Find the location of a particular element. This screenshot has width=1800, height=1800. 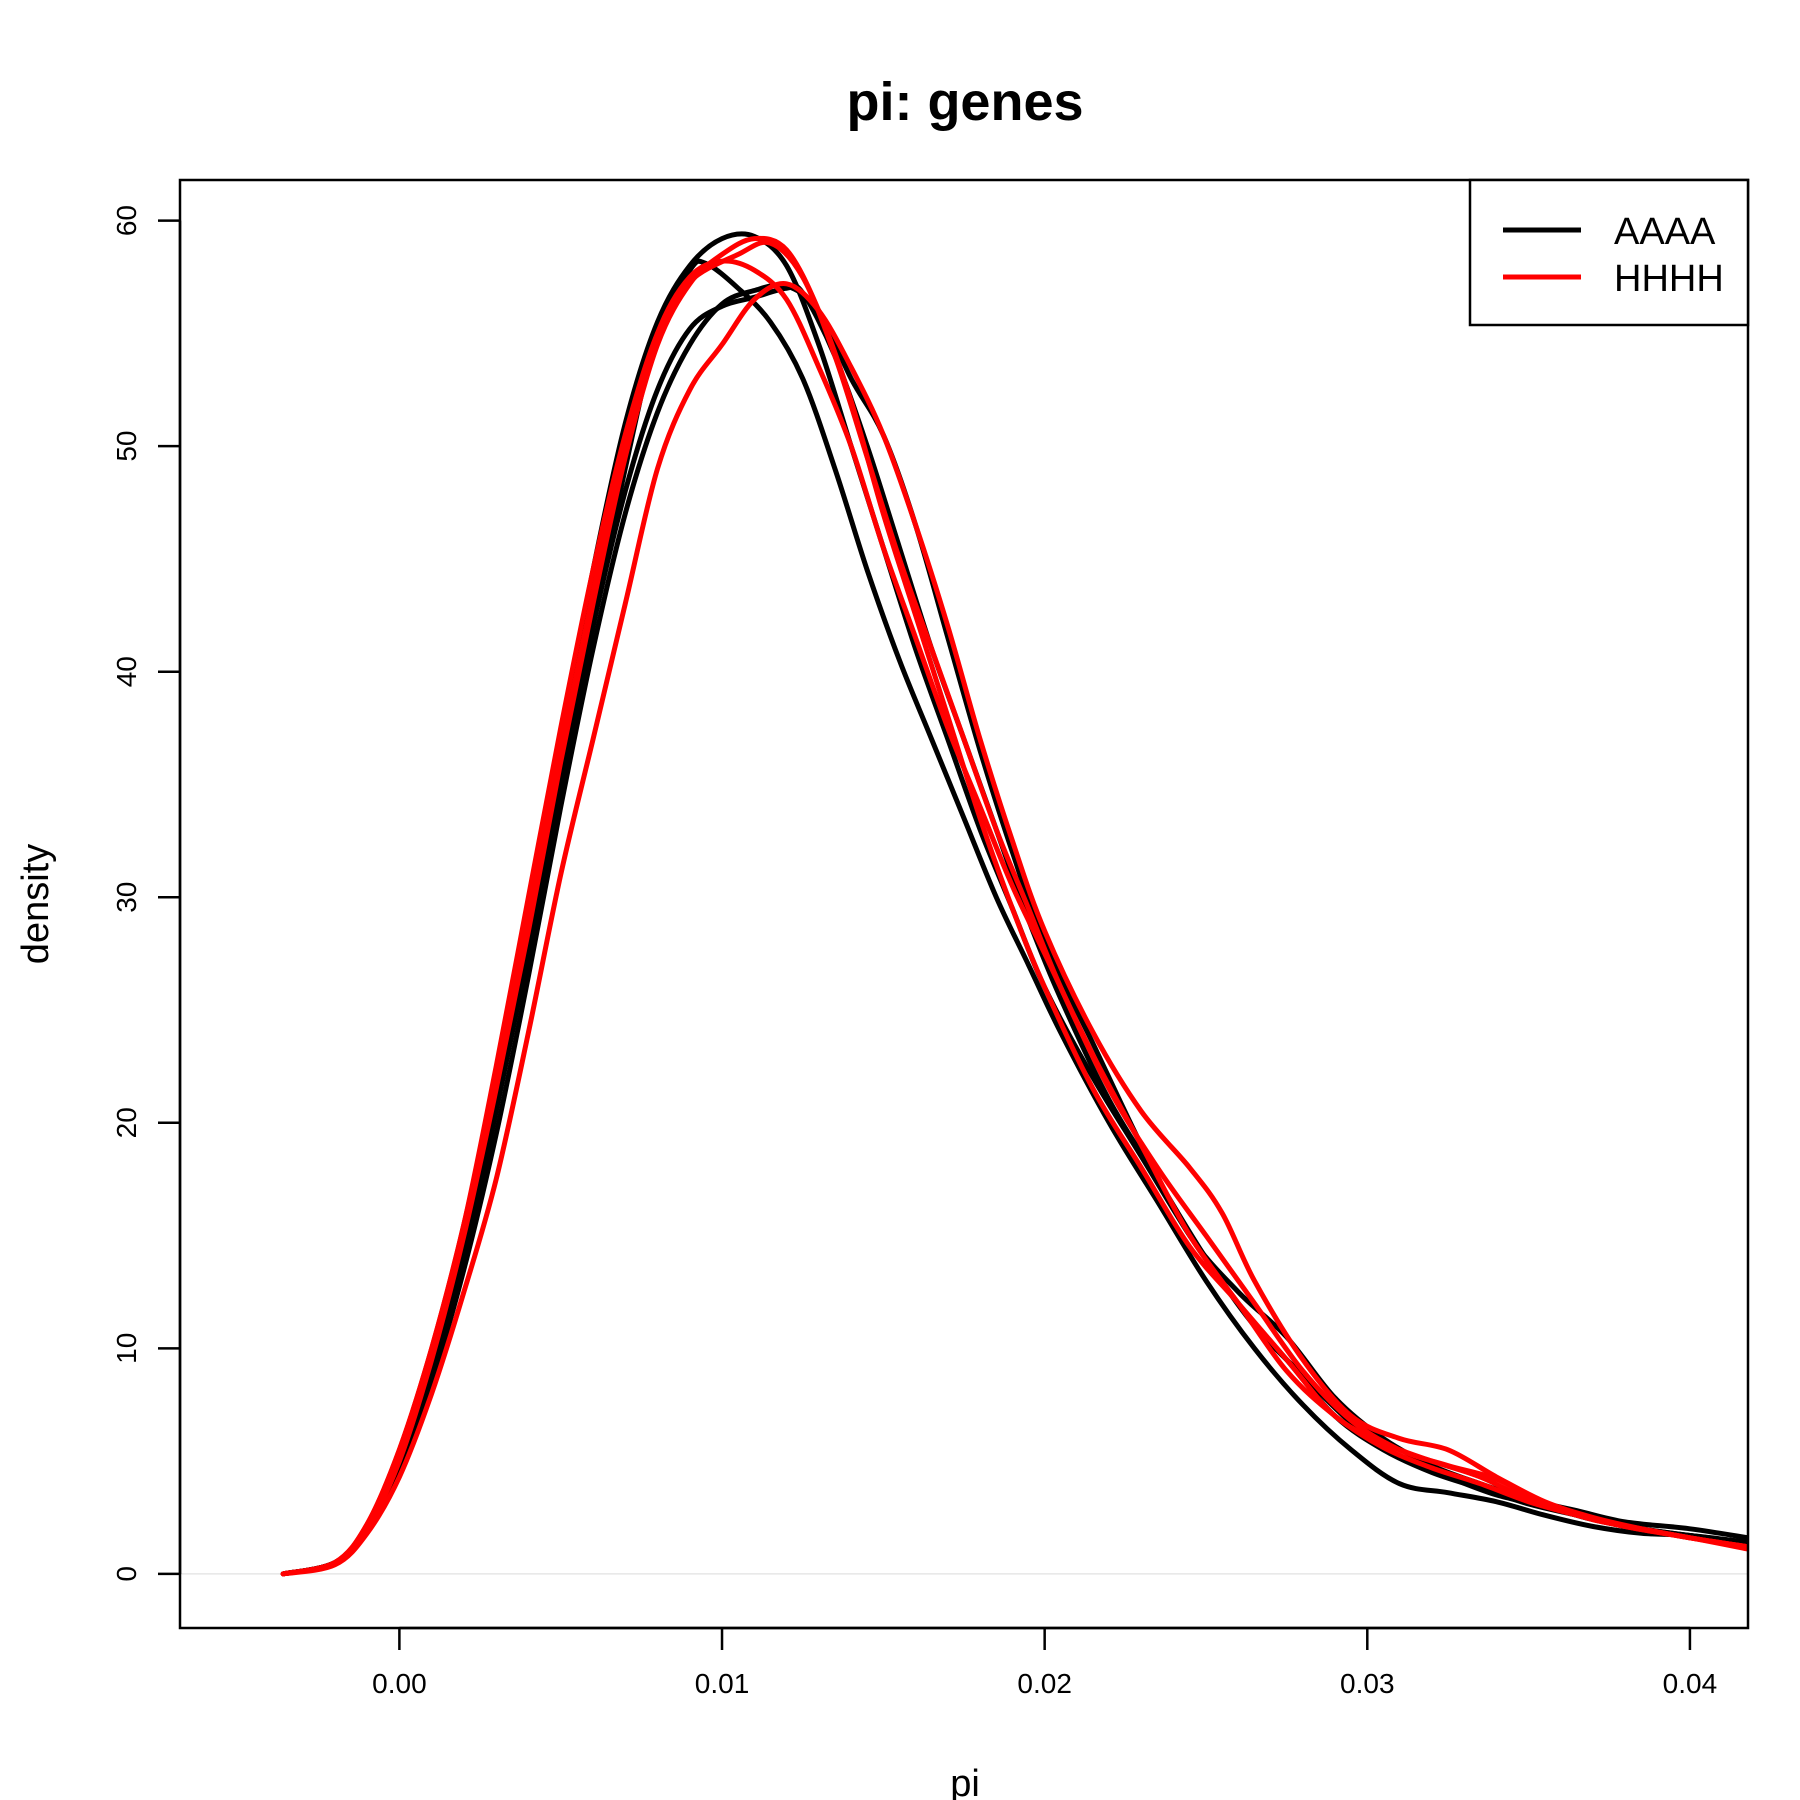

y-tick-label: 50 is located at coordinates (126, 446).